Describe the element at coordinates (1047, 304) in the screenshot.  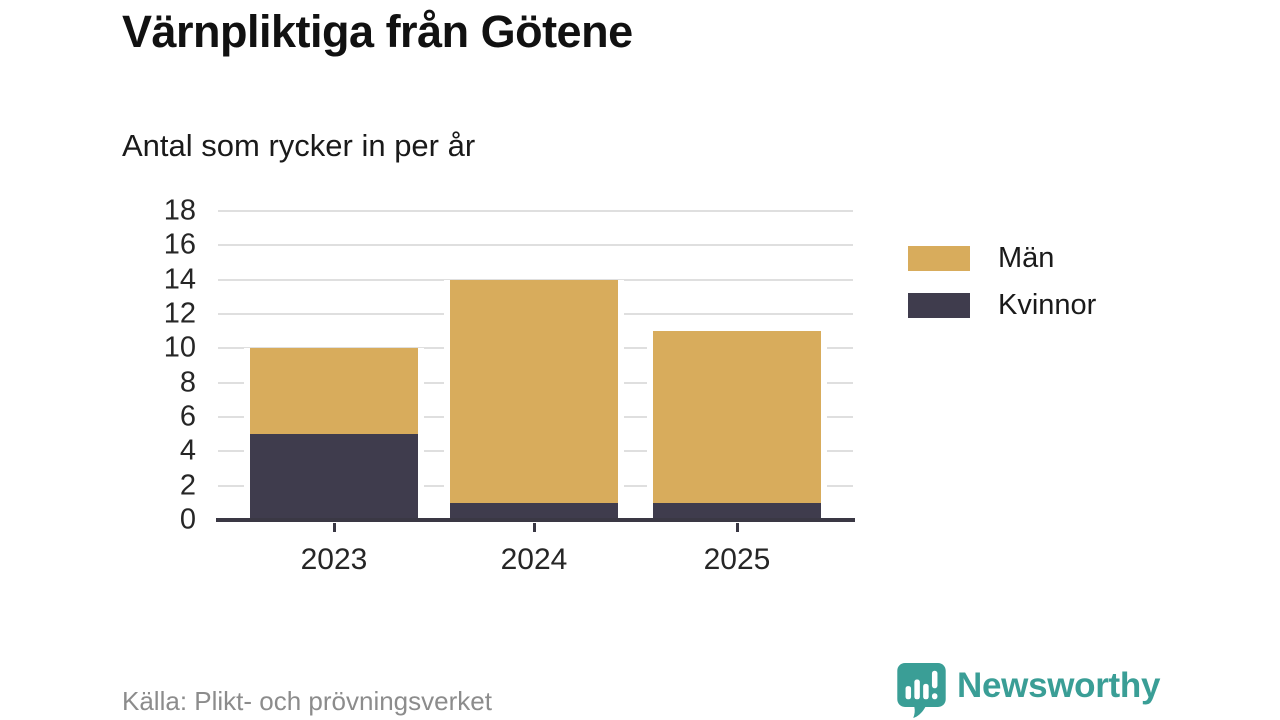
I see `legend-label-kvinnor: Kvinnor` at that location.